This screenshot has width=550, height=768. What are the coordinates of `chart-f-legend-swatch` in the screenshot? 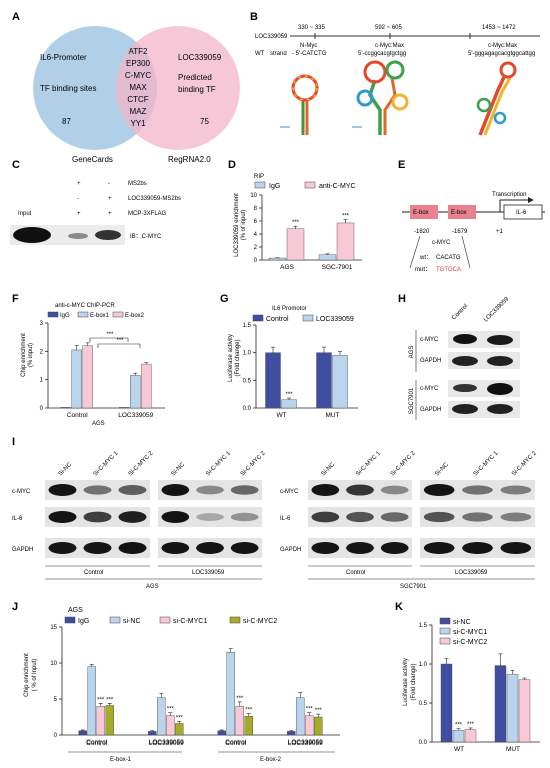 It's located at (118, 314).